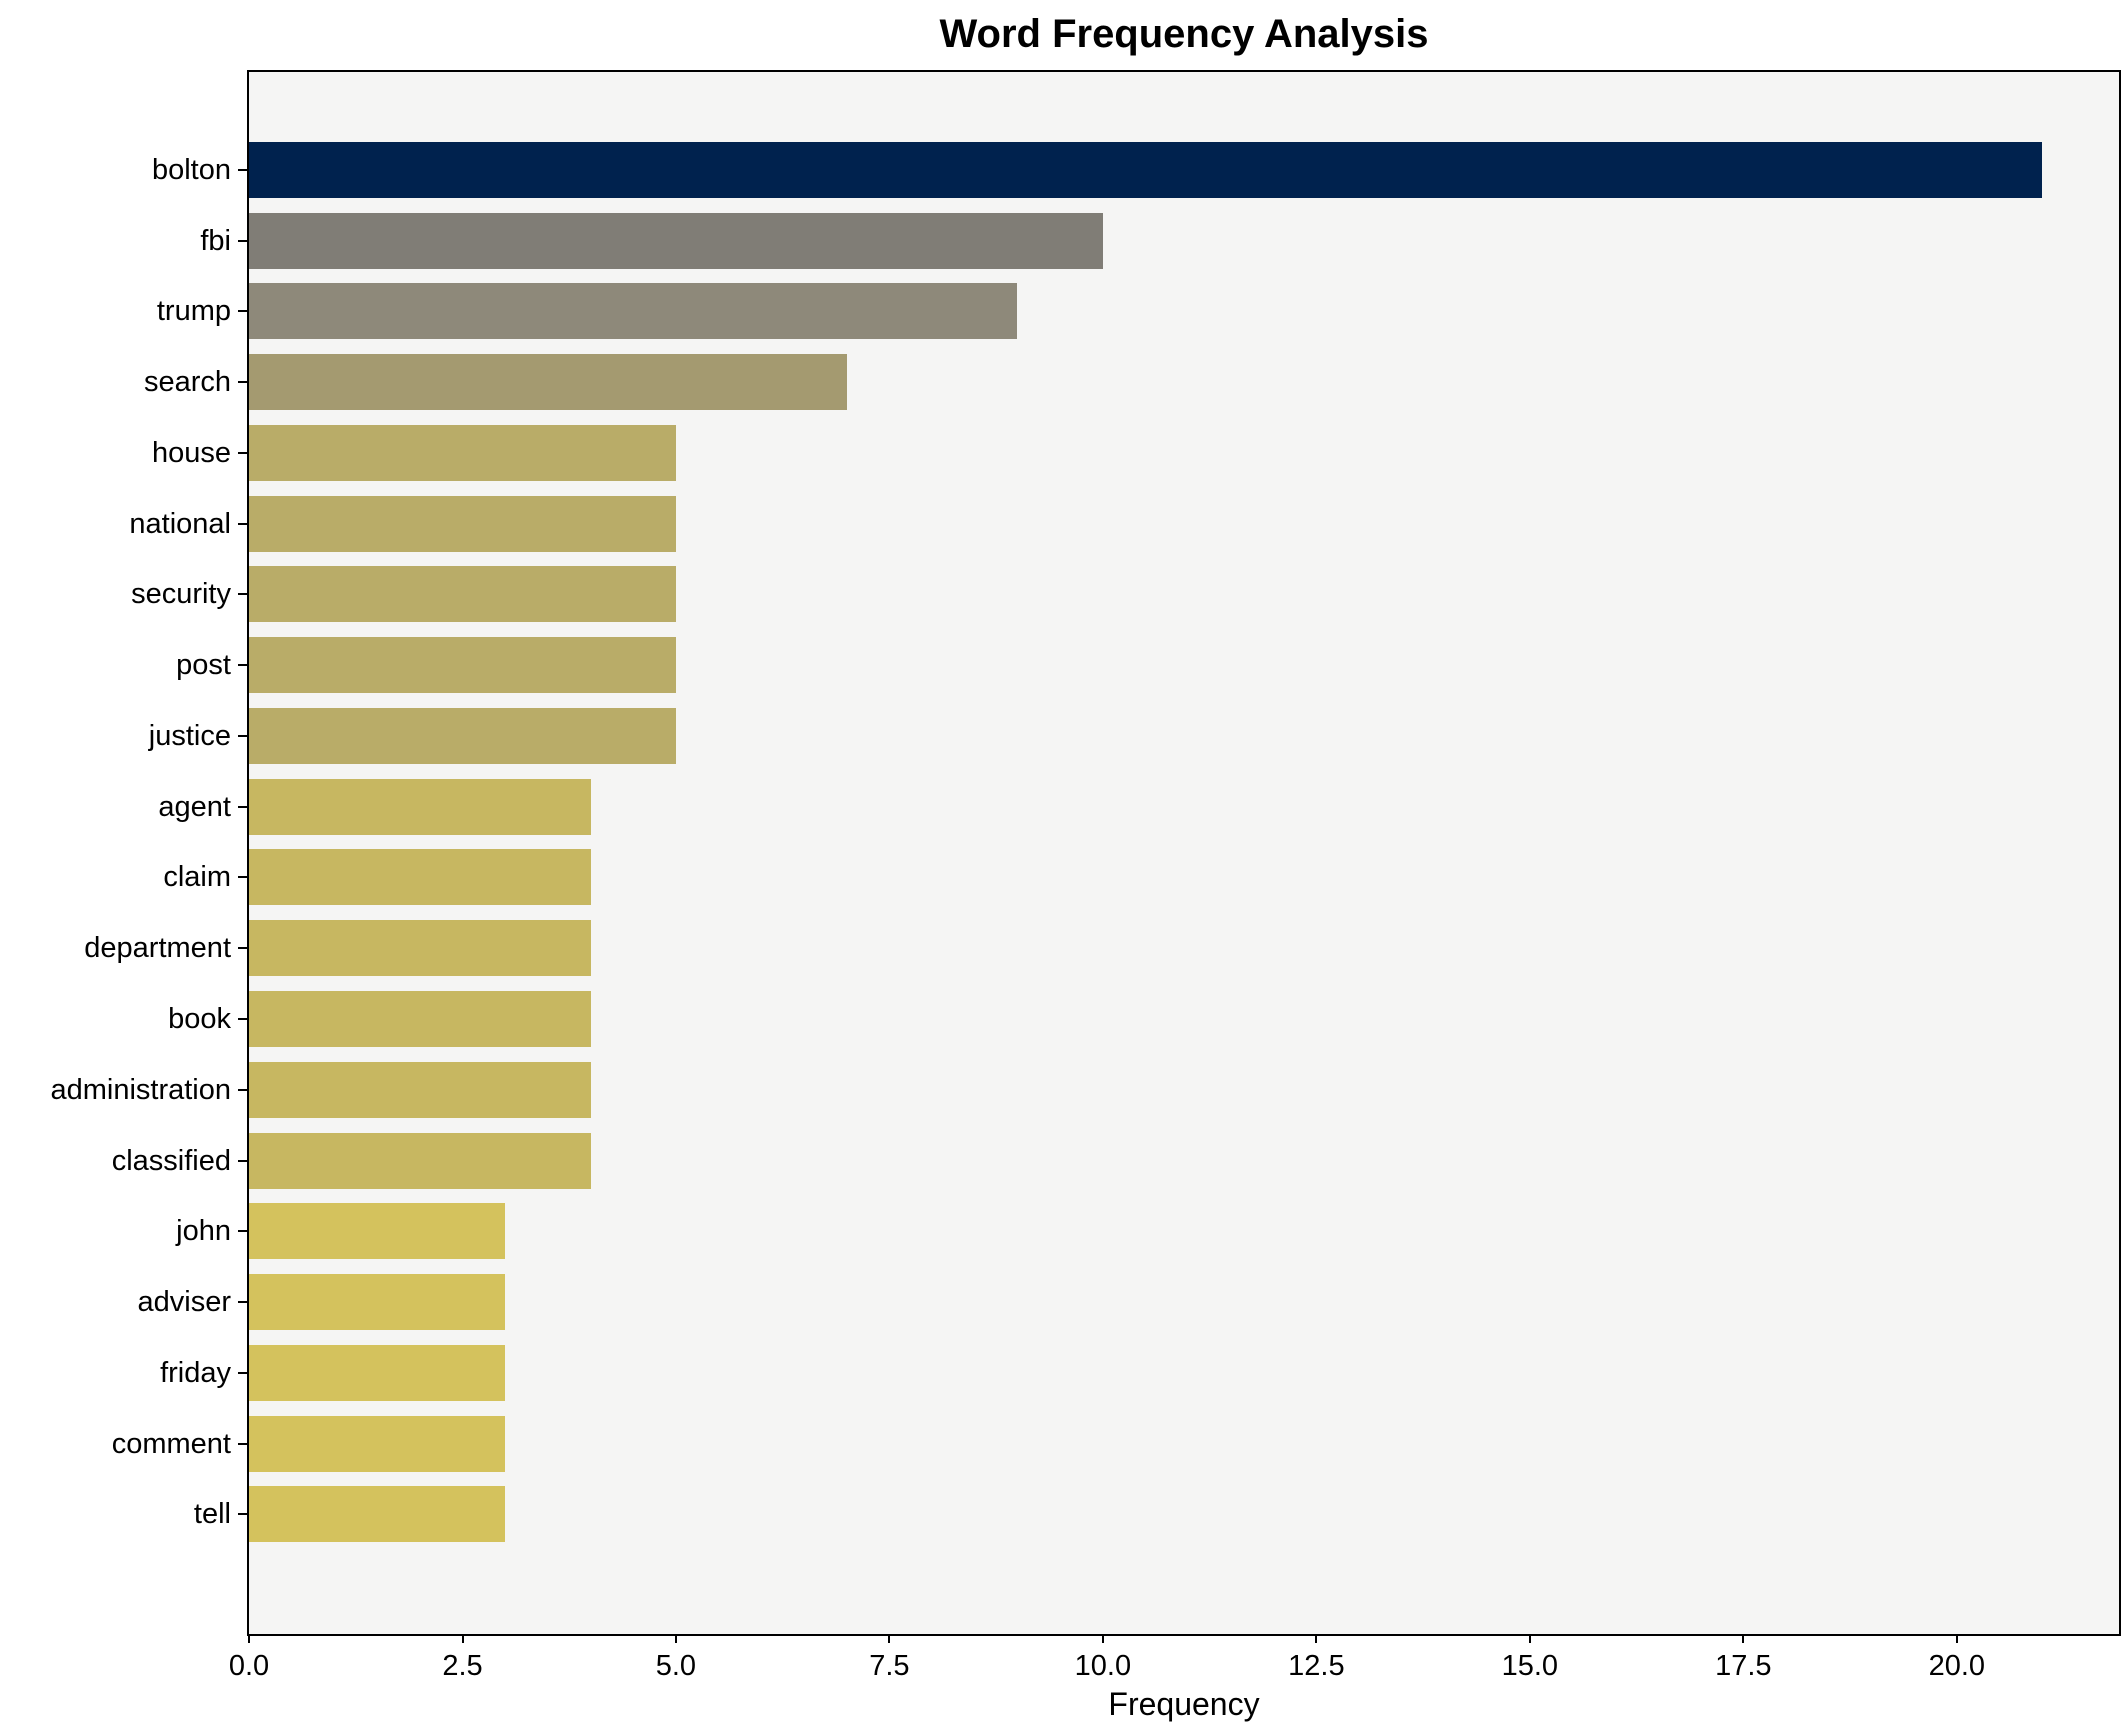  Describe the element at coordinates (420, 1089) in the screenshot. I see `bar-administration` at that location.